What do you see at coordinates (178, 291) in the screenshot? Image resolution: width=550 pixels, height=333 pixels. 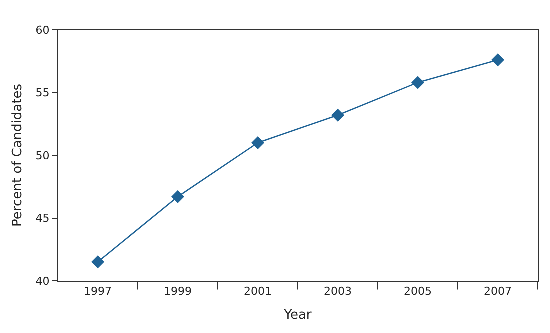 I see `x-tick-label: 1999` at bounding box center [178, 291].